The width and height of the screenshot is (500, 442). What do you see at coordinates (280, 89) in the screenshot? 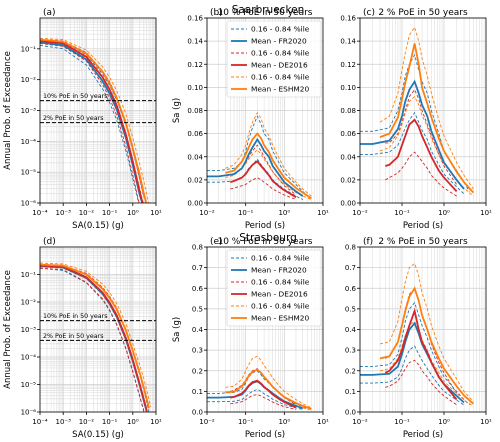
I see `legend-label: Mean - ESHM20` at bounding box center [280, 89].